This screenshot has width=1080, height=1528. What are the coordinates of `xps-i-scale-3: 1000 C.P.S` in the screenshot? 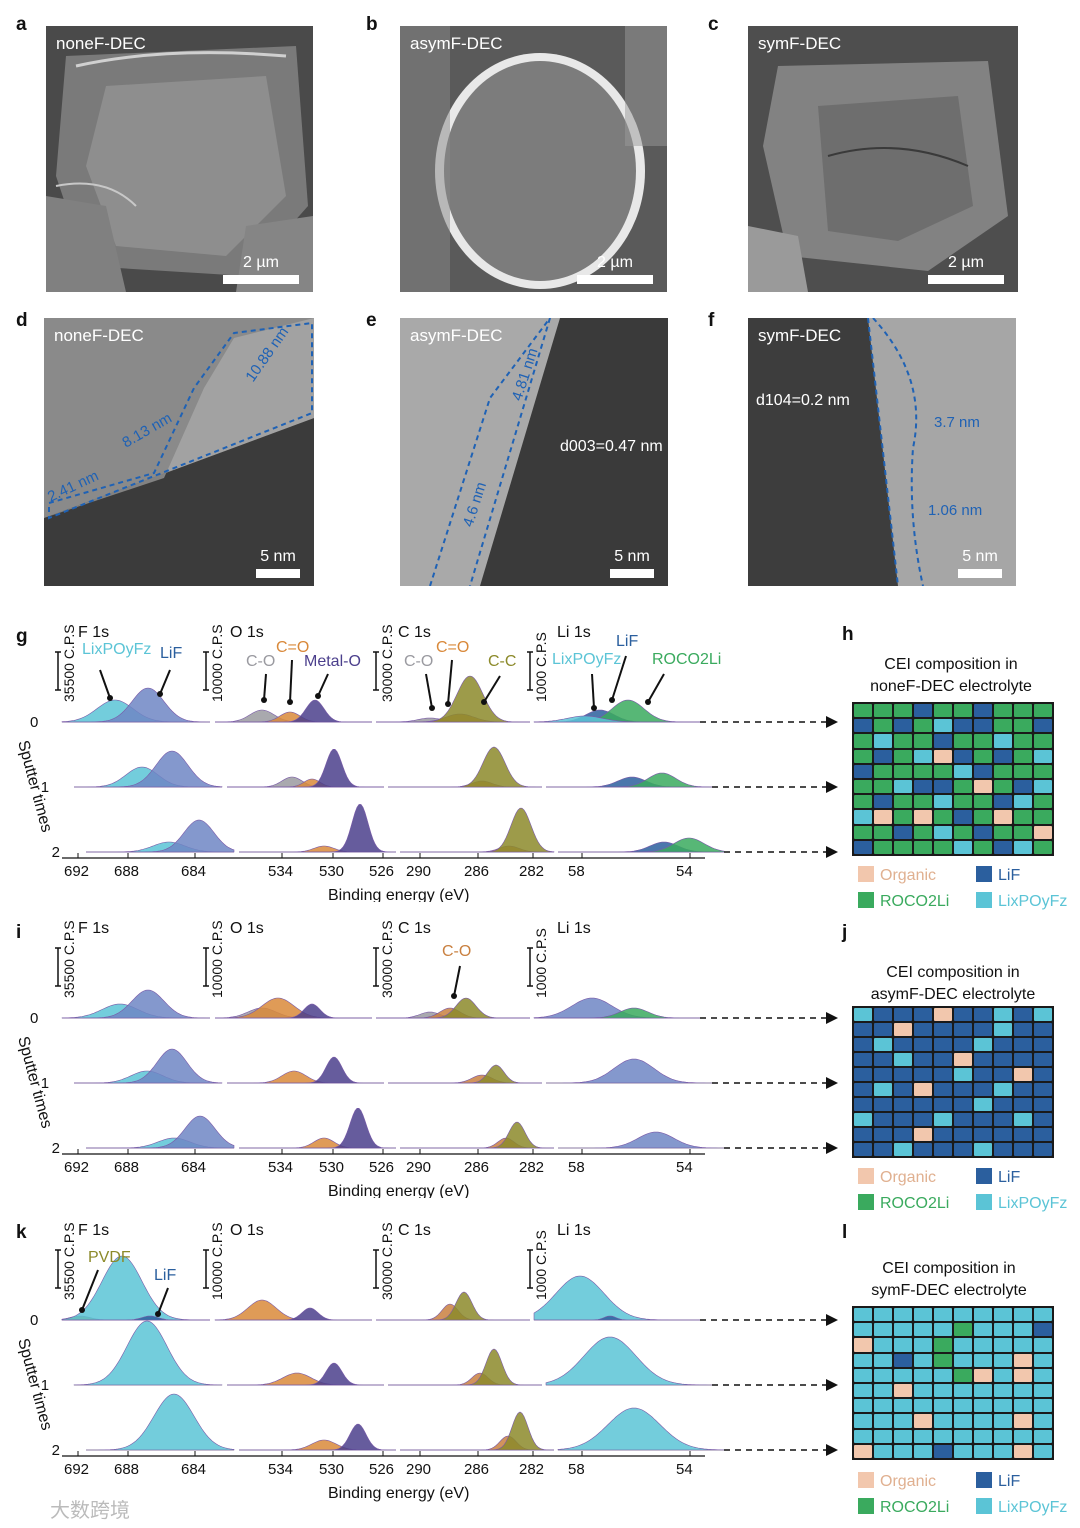 It's located at (541, 963).